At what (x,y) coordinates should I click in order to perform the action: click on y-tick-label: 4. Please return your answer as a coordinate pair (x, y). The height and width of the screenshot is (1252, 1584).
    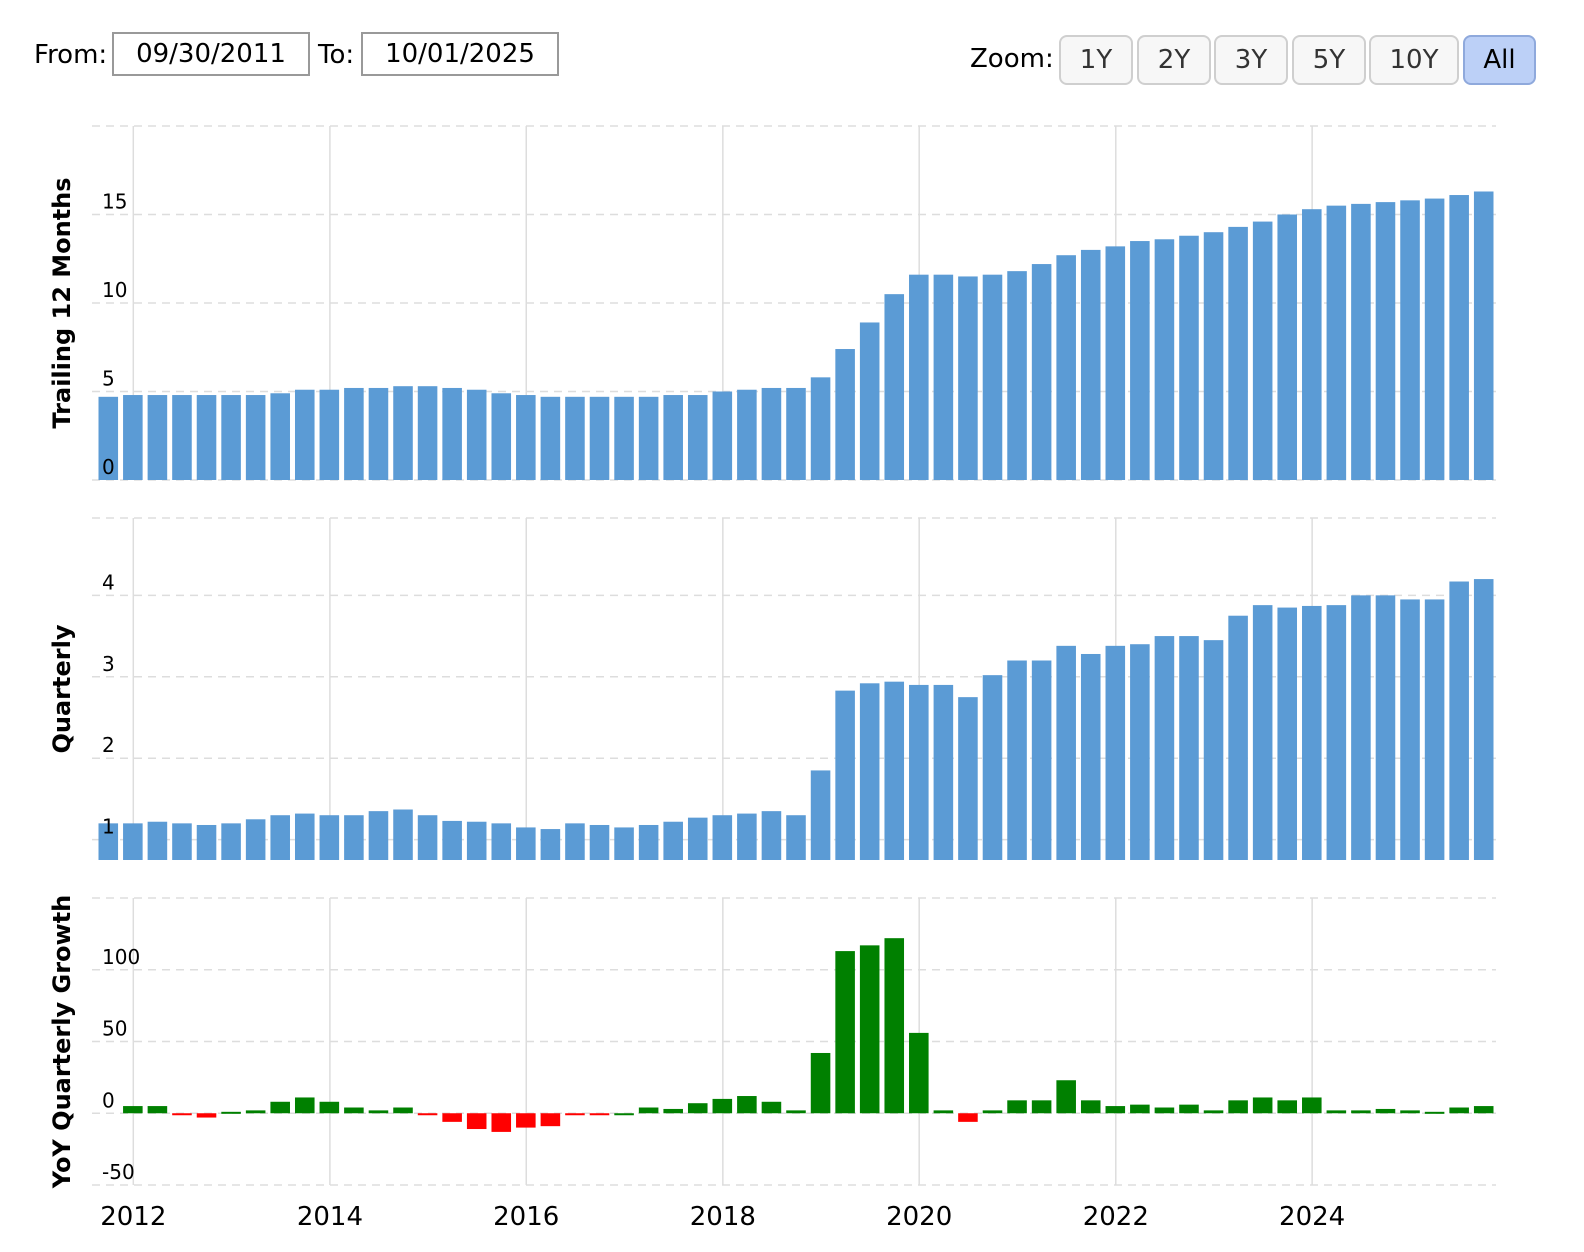
    Looking at the image, I should click on (108, 582).